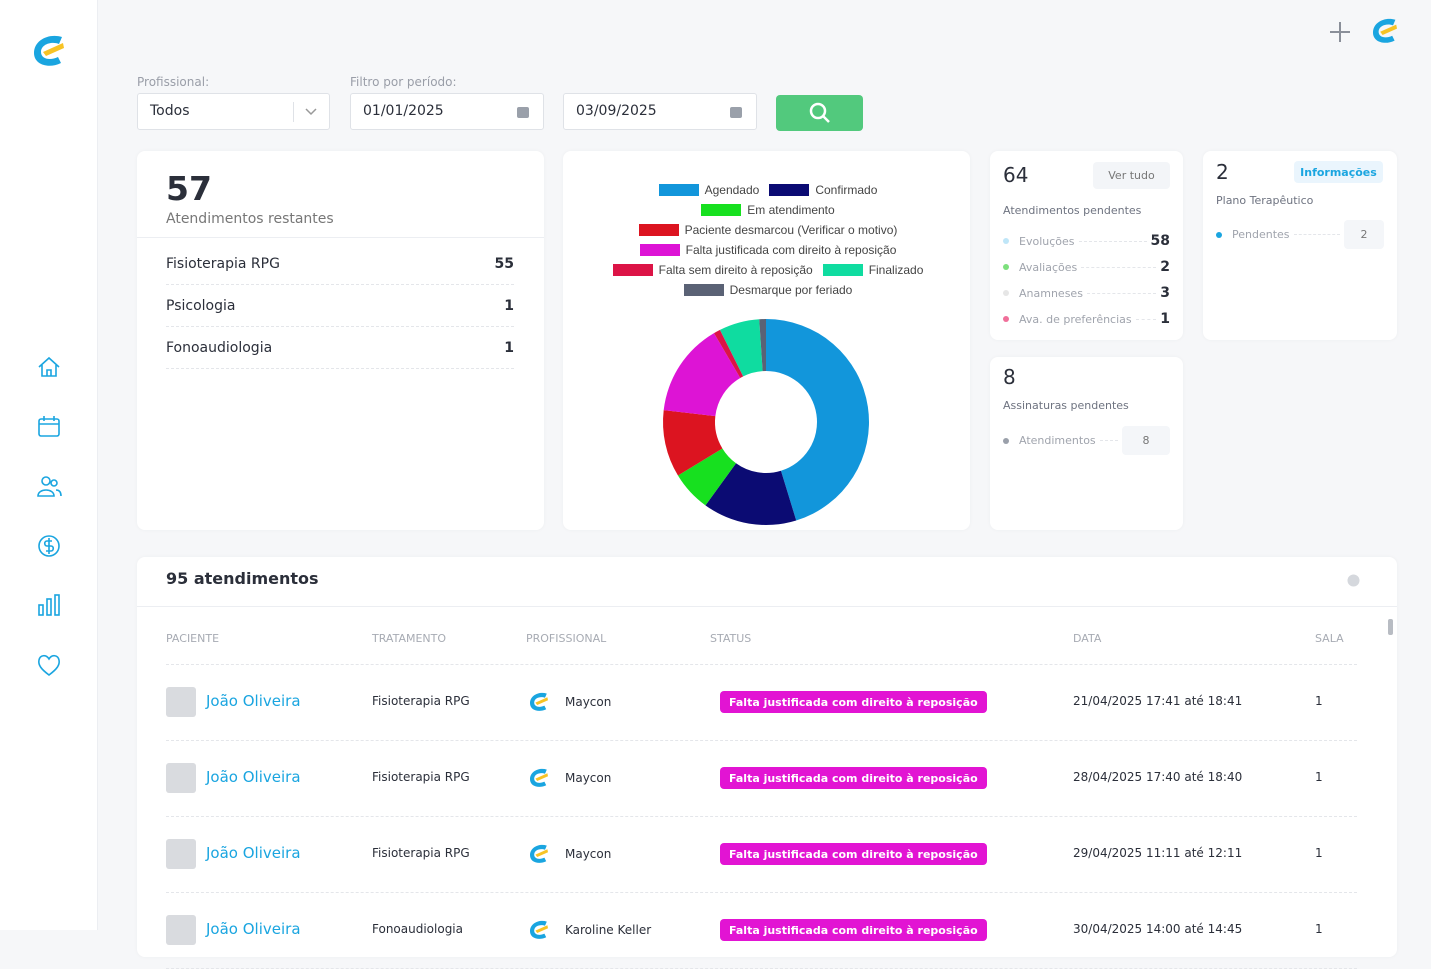 This screenshot has width=1431, height=969. I want to click on legend-label: Em atendimento, so click(791, 210).